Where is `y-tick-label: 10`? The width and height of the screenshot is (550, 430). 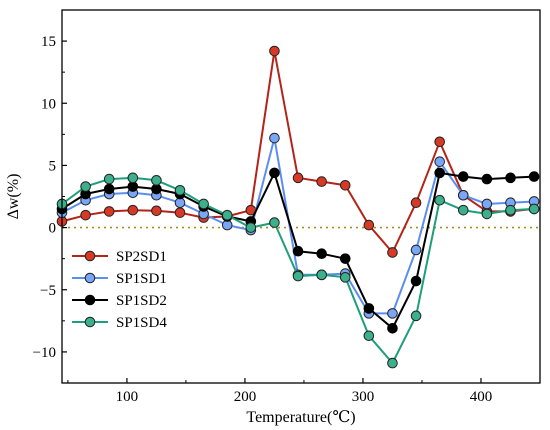 y-tick-label: 10 is located at coordinates (48, 104).